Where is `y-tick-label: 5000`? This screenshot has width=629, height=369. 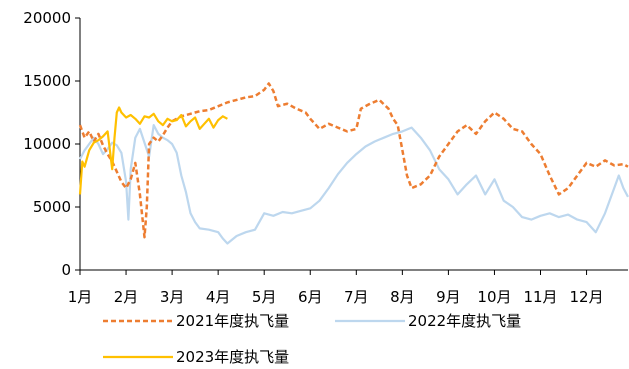
y-tick-label: 5000 is located at coordinates (52, 207).